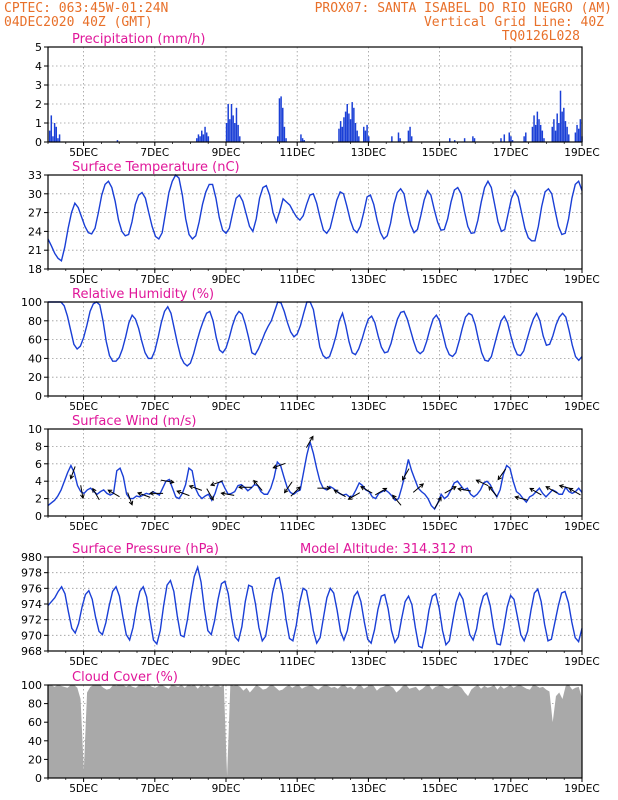 This screenshot has width=618, height=800. What do you see at coordinates (86, 8) in the screenshot?
I see `header-location: CPTEC: 063:45W-01:24N` at bounding box center [86, 8].